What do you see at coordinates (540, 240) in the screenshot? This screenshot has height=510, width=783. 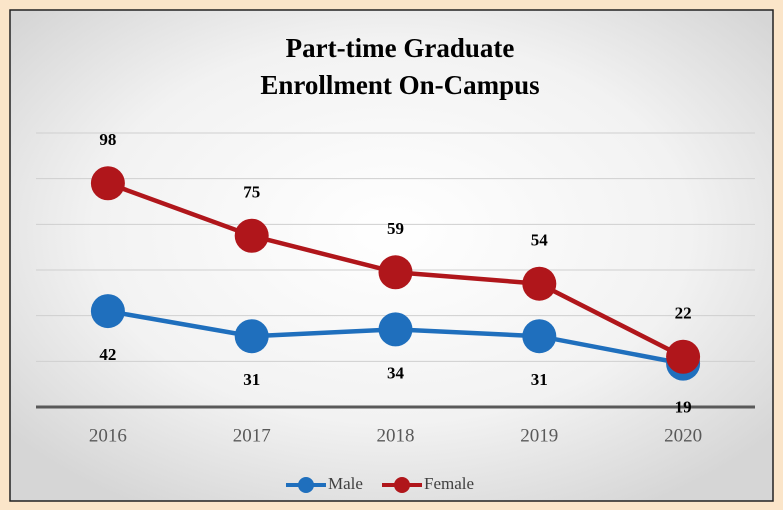 I see `data-label: 54` at bounding box center [540, 240].